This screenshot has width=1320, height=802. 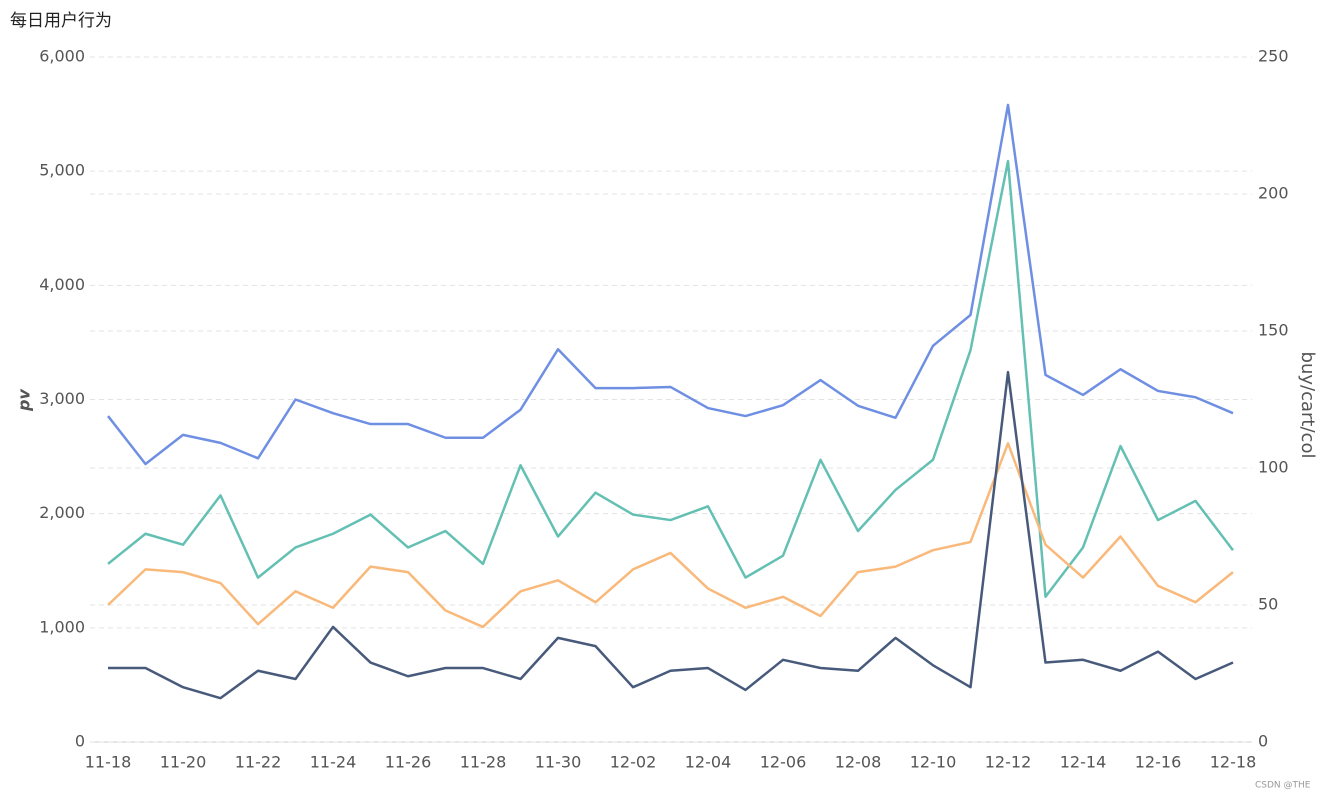 I want to click on y-tick-label: 3,000, so click(x=62, y=398).